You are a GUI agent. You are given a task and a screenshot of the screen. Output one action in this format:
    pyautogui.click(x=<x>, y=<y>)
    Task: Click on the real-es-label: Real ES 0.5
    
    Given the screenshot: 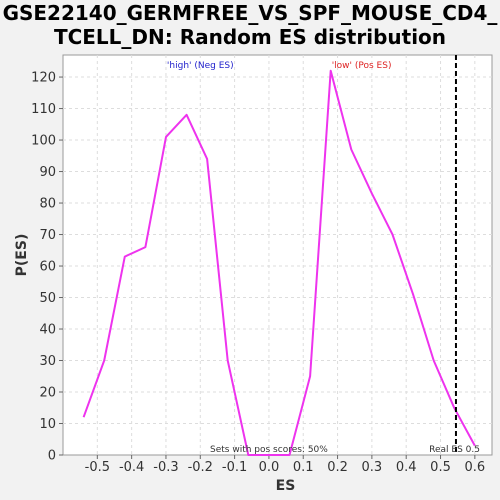 What is the action you would take?
    pyautogui.click(x=454, y=450)
    